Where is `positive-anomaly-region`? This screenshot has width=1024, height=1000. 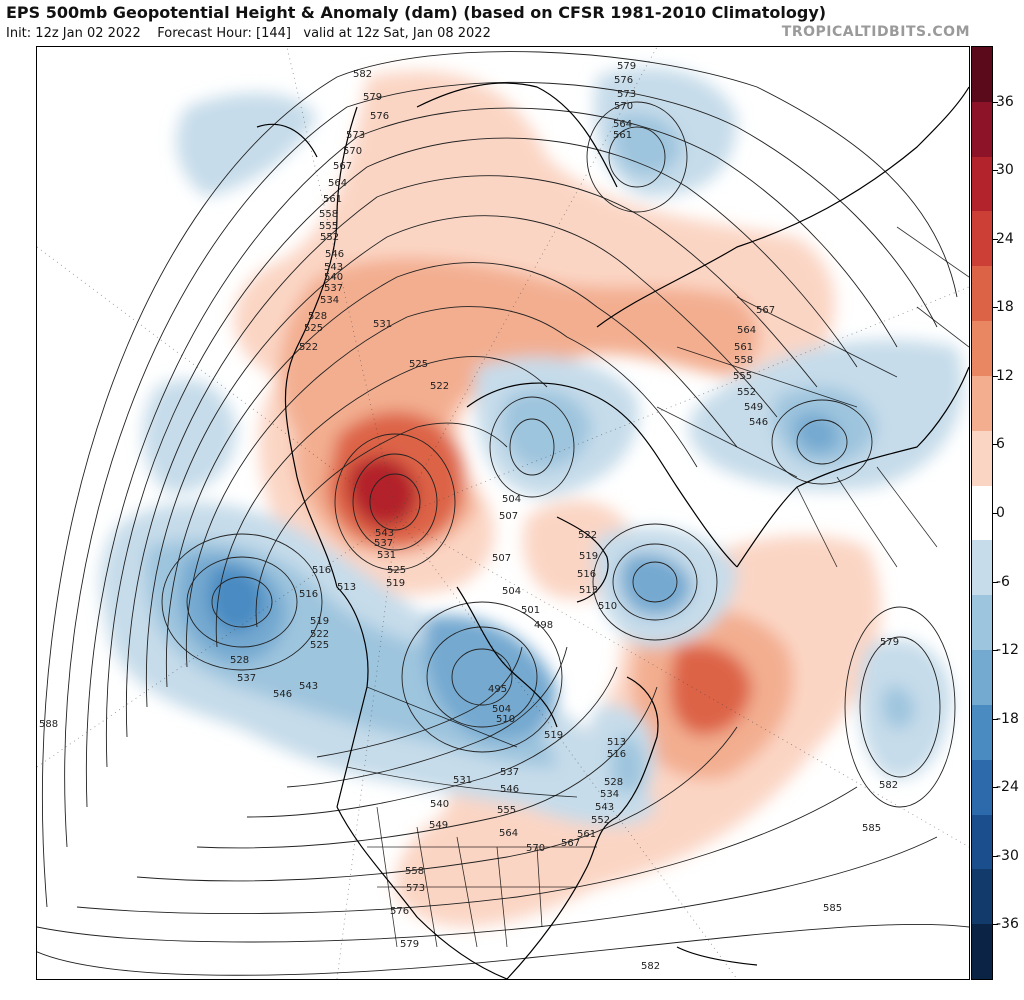
positive-anomaly-region is located at coordinates (710, 690).